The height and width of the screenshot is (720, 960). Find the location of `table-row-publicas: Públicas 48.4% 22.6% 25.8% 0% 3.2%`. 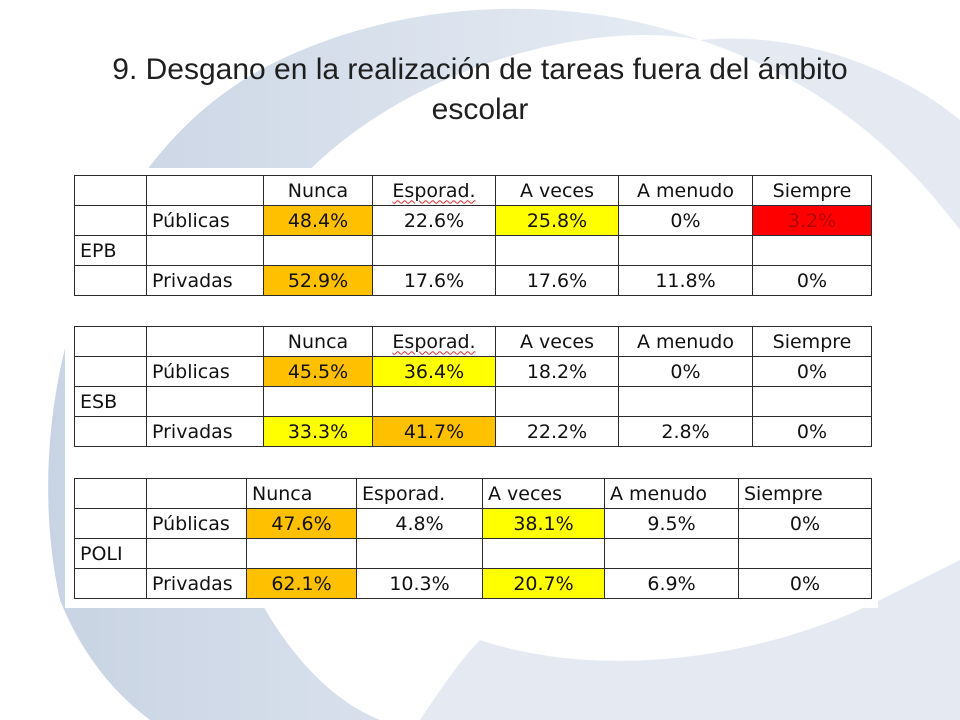

table-row-publicas: Públicas 48.4% 22.6% 25.8% 0% 3.2% is located at coordinates (473, 220).